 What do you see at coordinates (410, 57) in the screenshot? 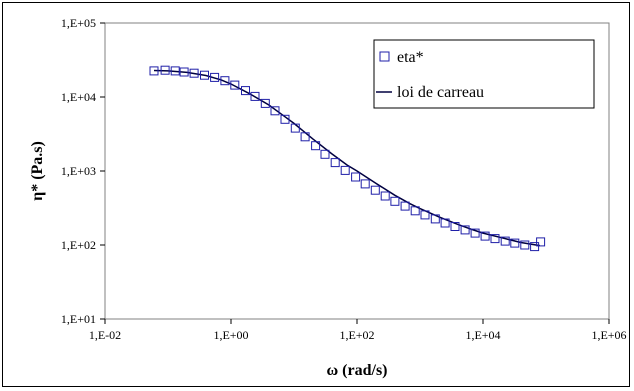
I see `legend-label-eta: eta*` at bounding box center [410, 57].